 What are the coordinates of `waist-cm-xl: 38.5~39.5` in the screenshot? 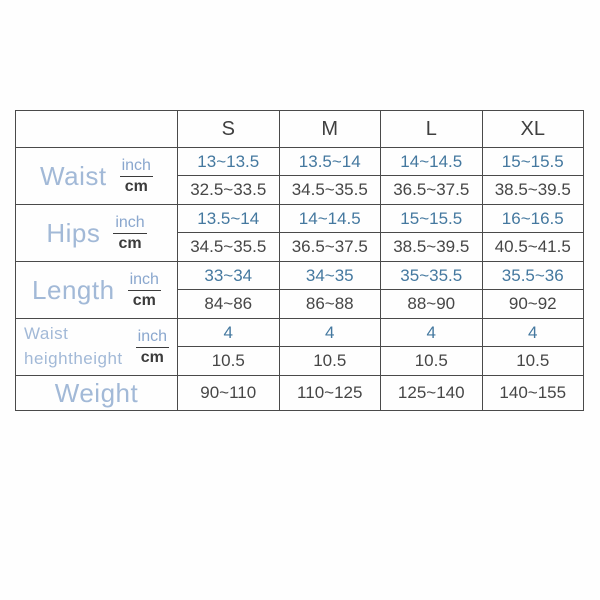 It's located at (532, 190).